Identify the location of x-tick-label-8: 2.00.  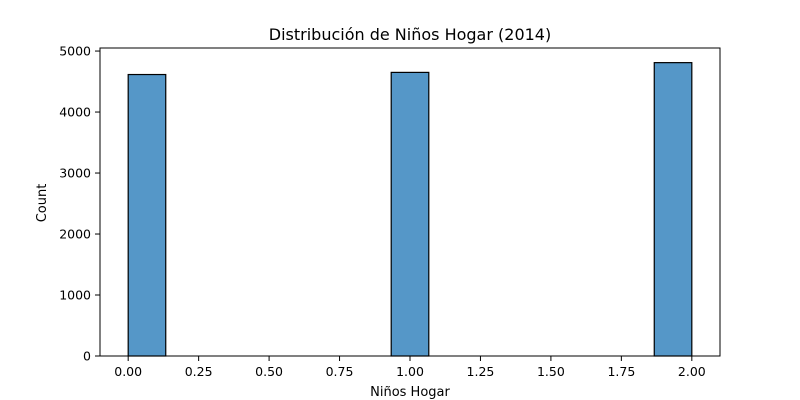
(692, 371).